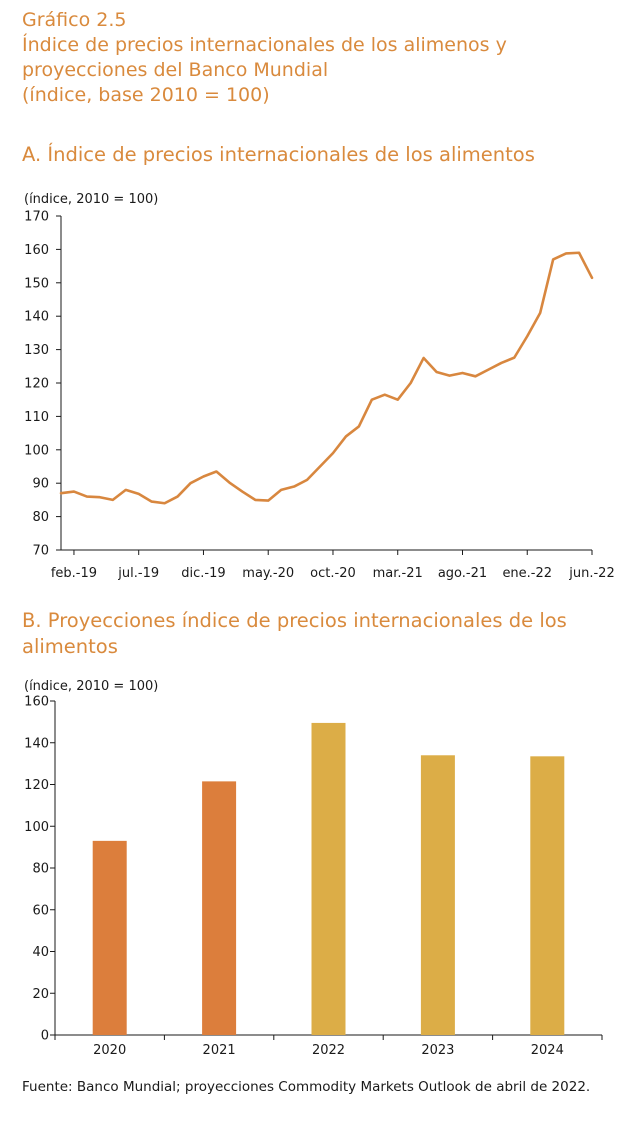 This screenshot has width=634, height=1142. I want to click on bar-2020, so click(109, 937).